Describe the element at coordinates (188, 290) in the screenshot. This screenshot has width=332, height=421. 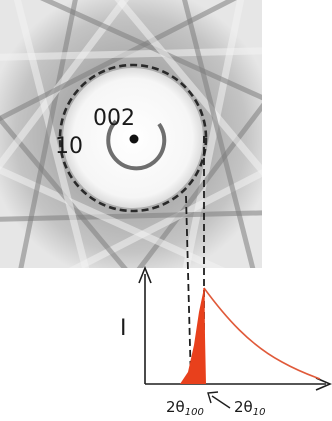
I see `projection-line-left` at that location.